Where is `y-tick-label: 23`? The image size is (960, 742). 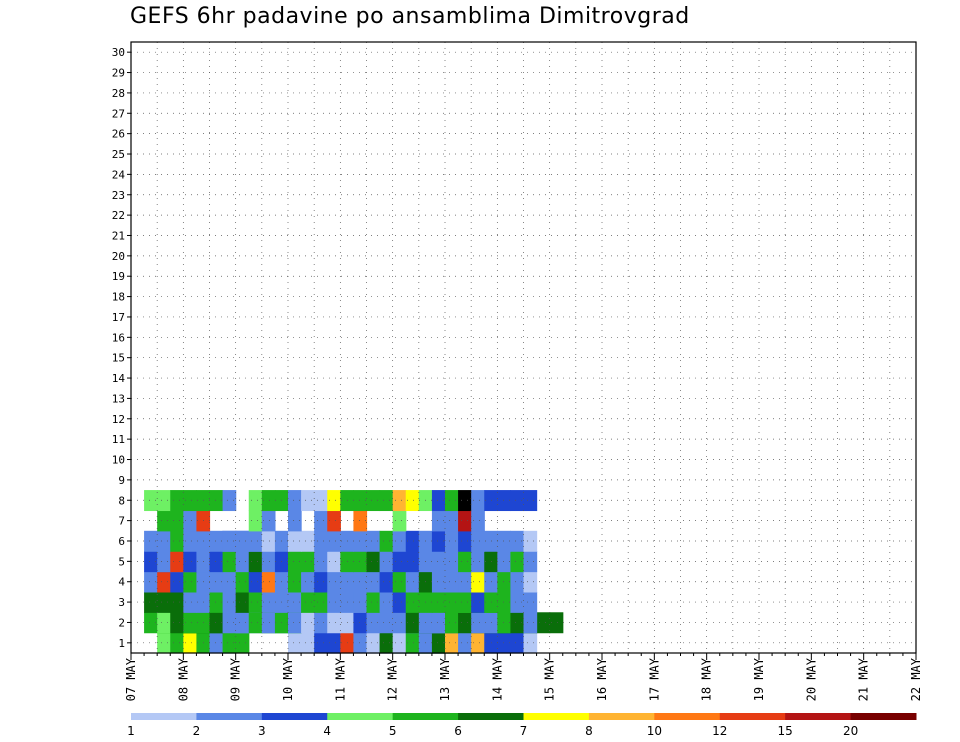 y-tick-label: 23 is located at coordinates (118, 195).